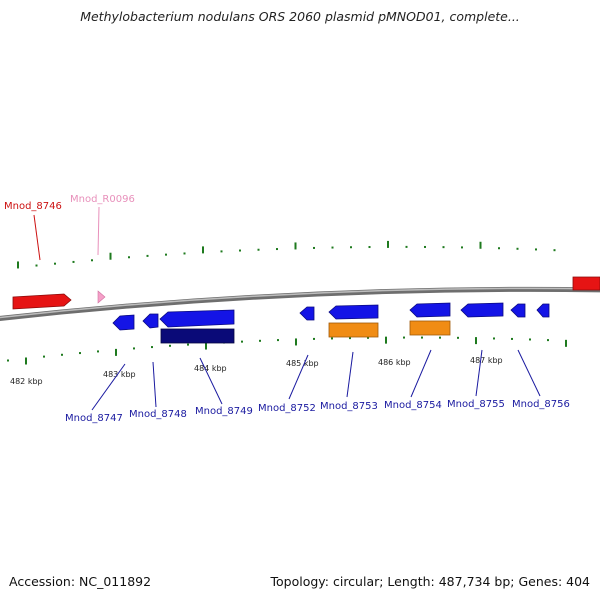  Describe the element at coordinates (543, 310) in the screenshot. I see `gene-arrow-mnod-8756b` at that location.